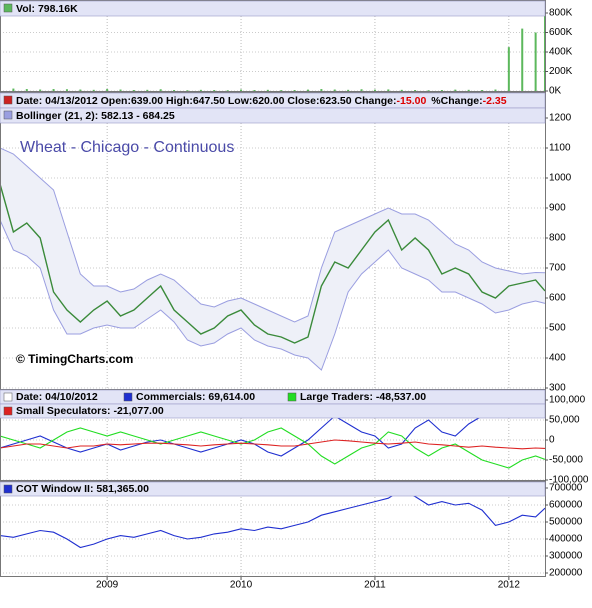  Describe the element at coordinates (561, 71) in the screenshot. I see `y-tick-label: 200K` at that location.